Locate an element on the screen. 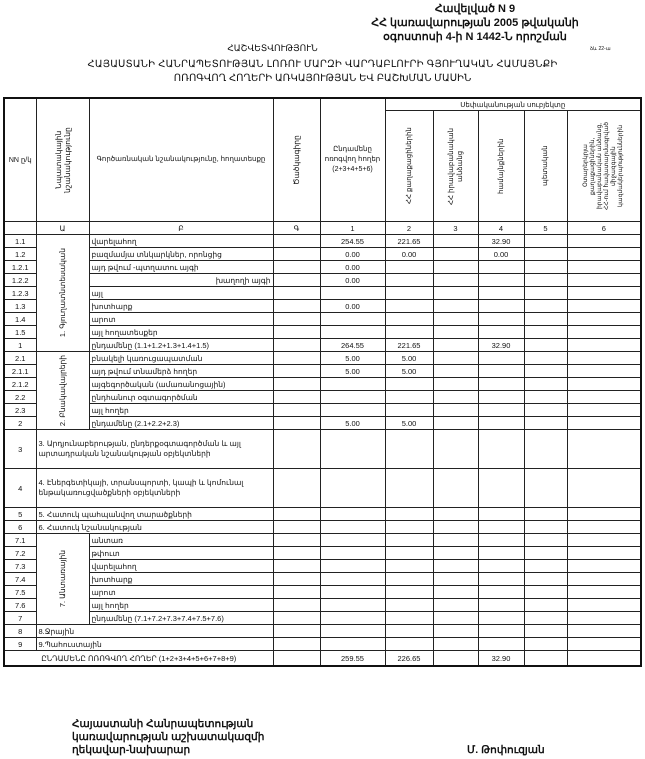 The image size is (645, 759). group-label: 1. Գյուղատնտեսական is located at coordinates (62, 293).